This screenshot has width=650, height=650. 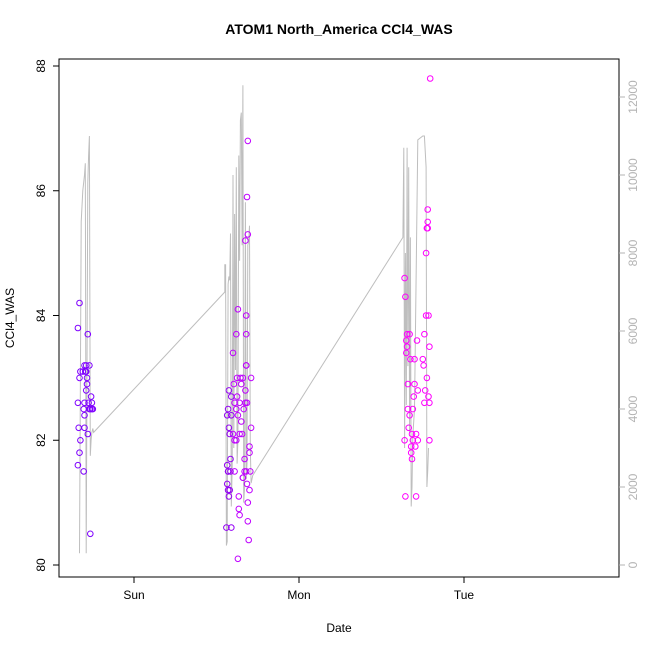 I want to click on y-tick-label: 88, so click(x=41, y=66).